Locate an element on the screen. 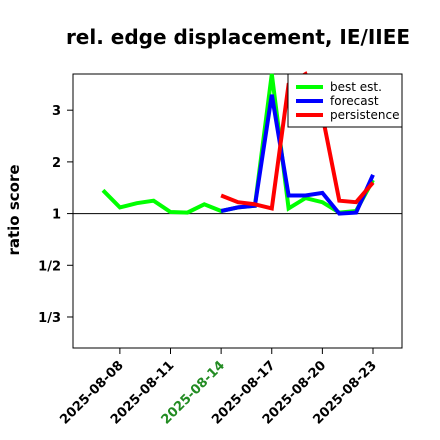 Image resolution: width=440 pixels, height=440 pixels. y-axis: 3 2 1 1/2 1/3 is located at coordinates (55, 215).